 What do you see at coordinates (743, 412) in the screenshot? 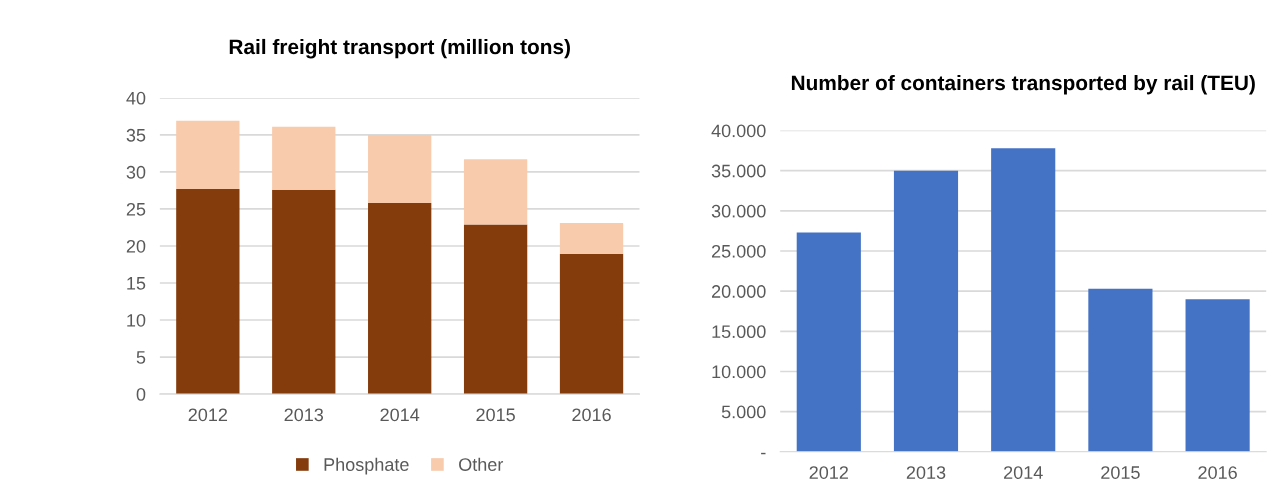
I see `y-tick-label: 5.000` at bounding box center [743, 412].